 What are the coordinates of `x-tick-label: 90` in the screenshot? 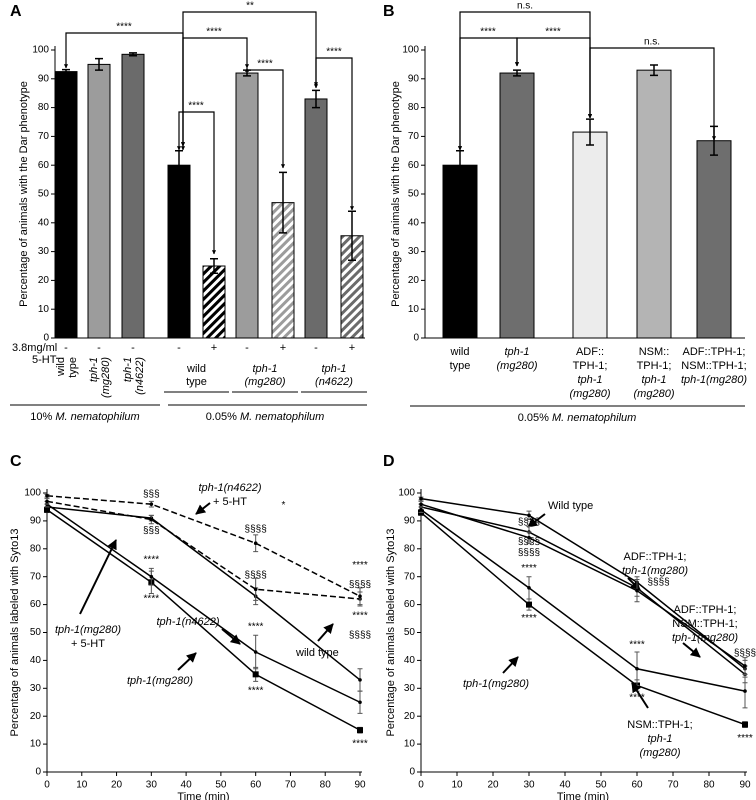 It's located at (745, 785).